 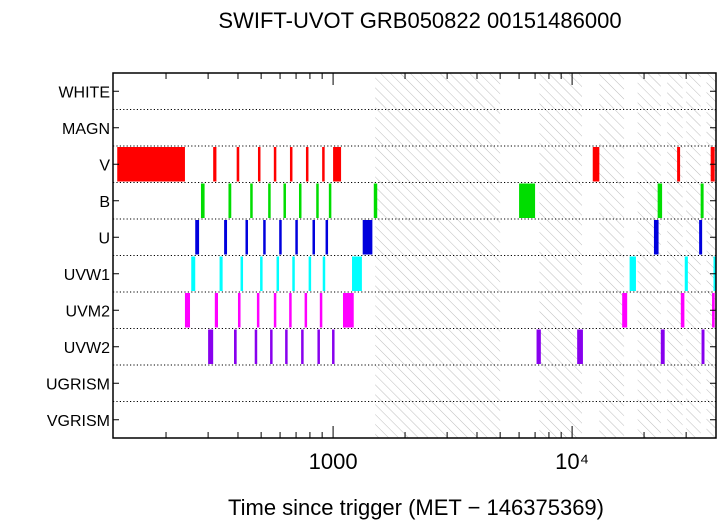 I want to click on row-label-magn: MAGN, so click(x=86, y=129).